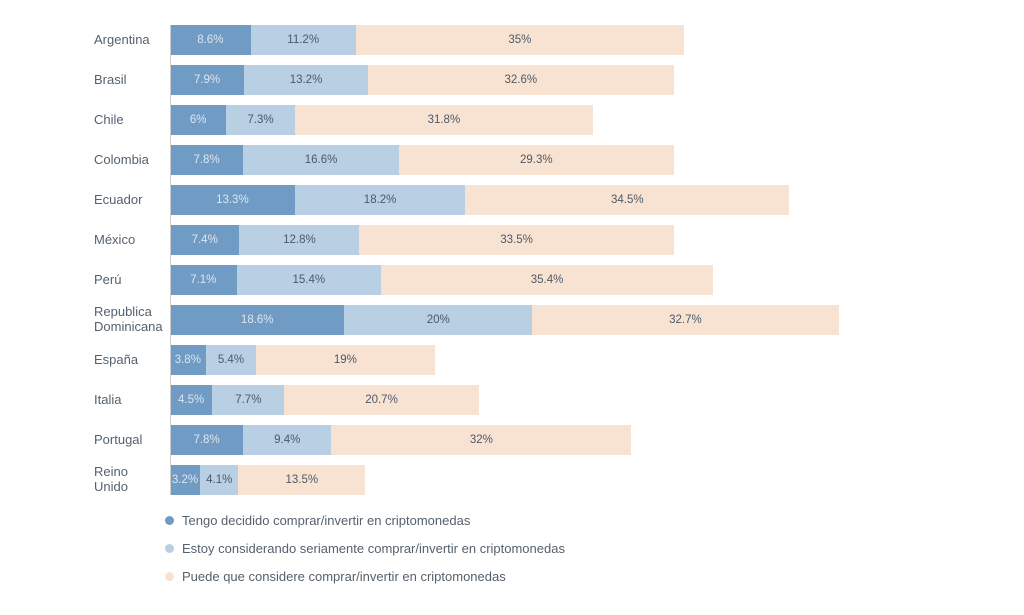  I want to click on chart-row: México 7.4% 12.8% 33.5%, so click(512, 240).